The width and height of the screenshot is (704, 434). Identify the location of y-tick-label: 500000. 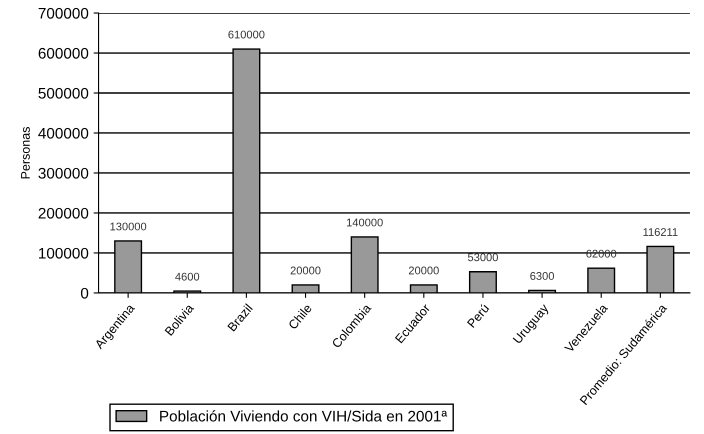
(63, 93).